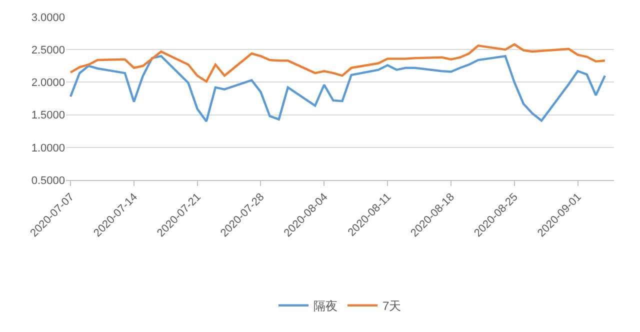 The width and height of the screenshot is (640, 332). Describe the element at coordinates (48, 116) in the screenshot. I see `y-tick-label: 1.5000` at that location.